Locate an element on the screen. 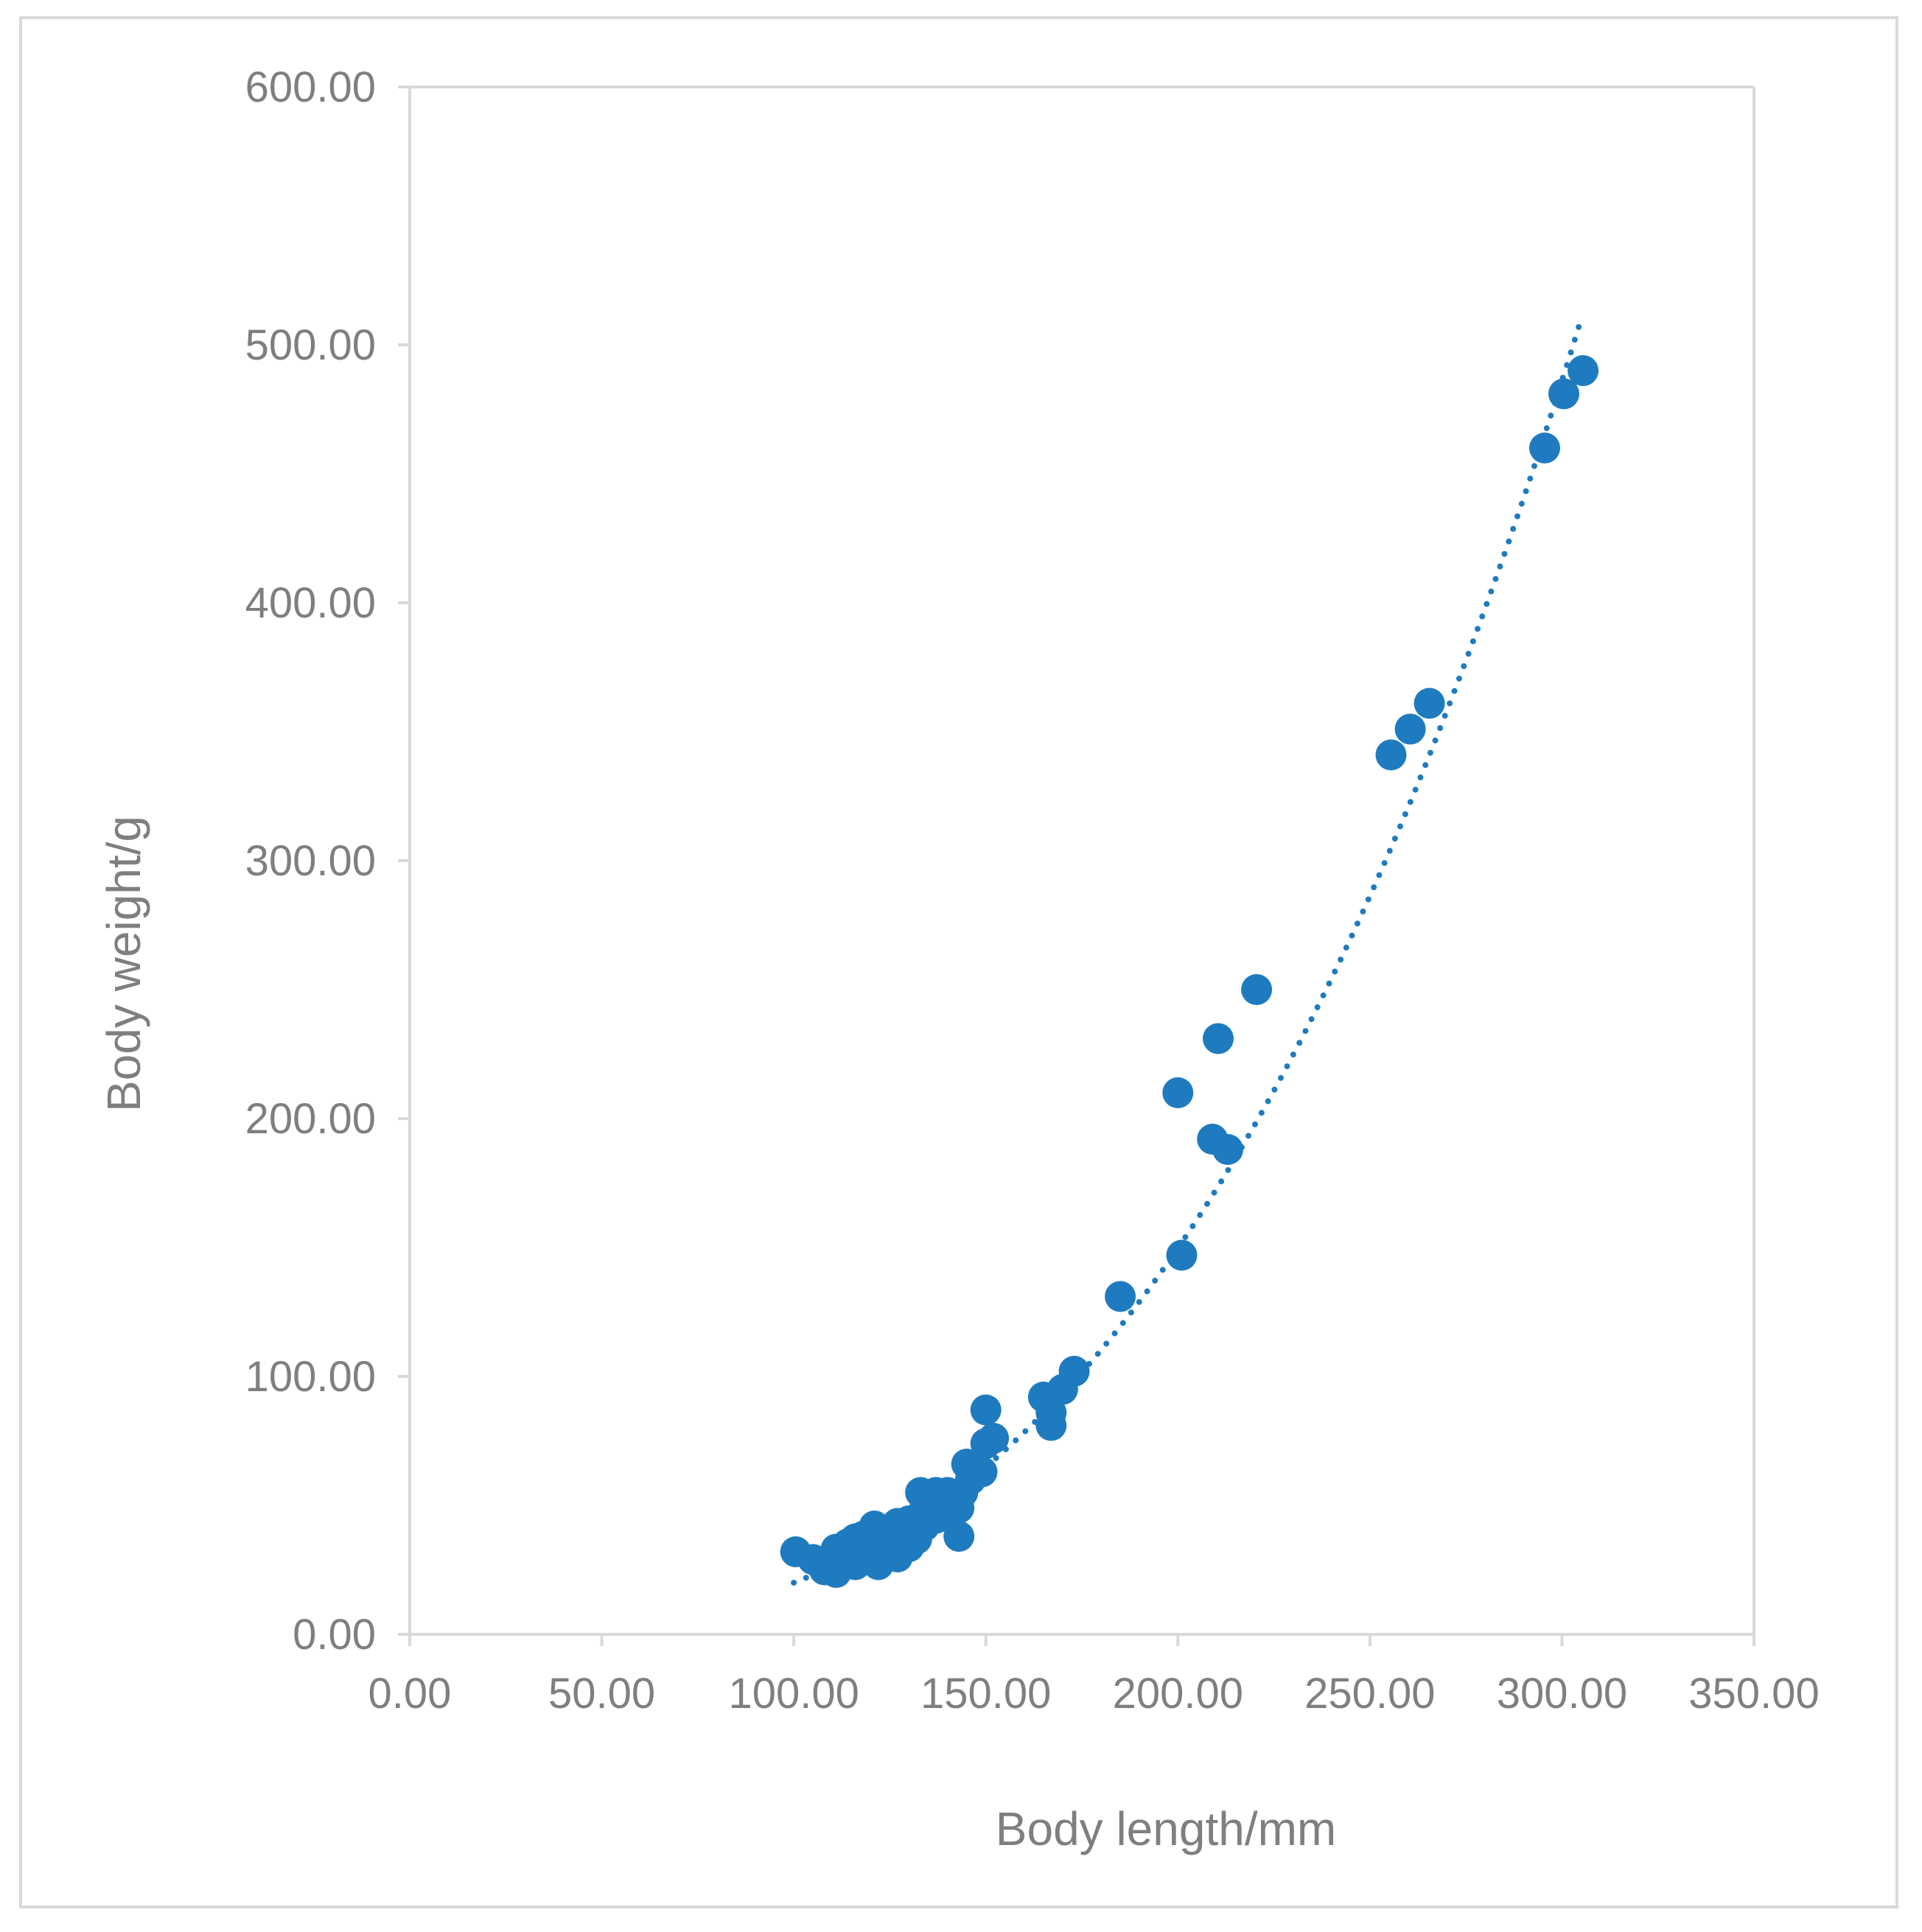 This screenshot has height=1932, width=1922. y-tick-label: 600.00 is located at coordinates (310, 87).